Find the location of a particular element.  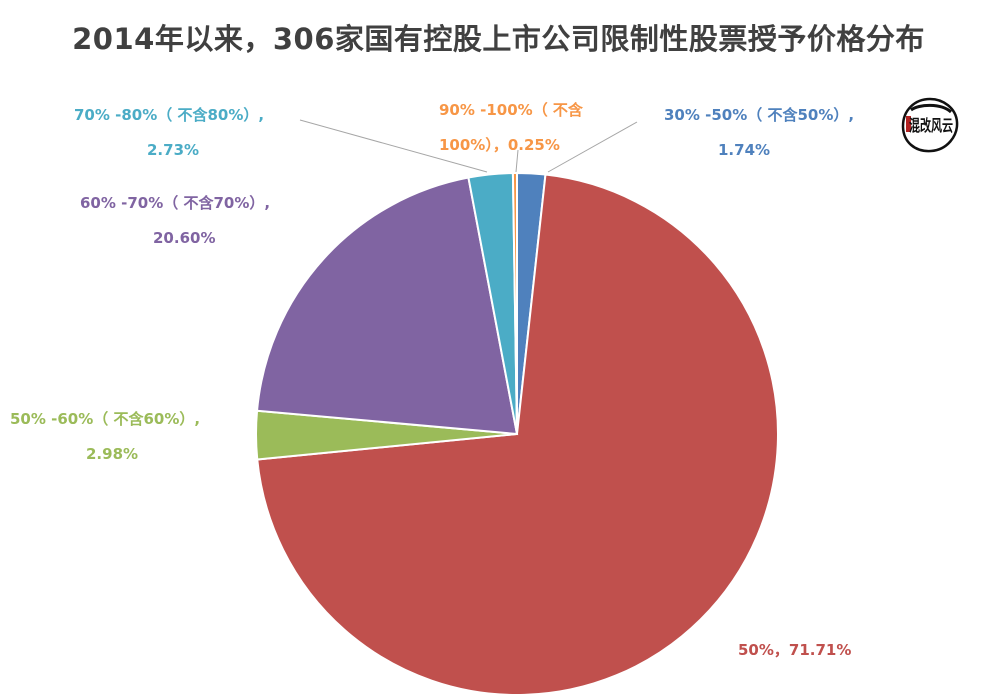

logo-text: 混改风云 is located at coordinates (931, 125).